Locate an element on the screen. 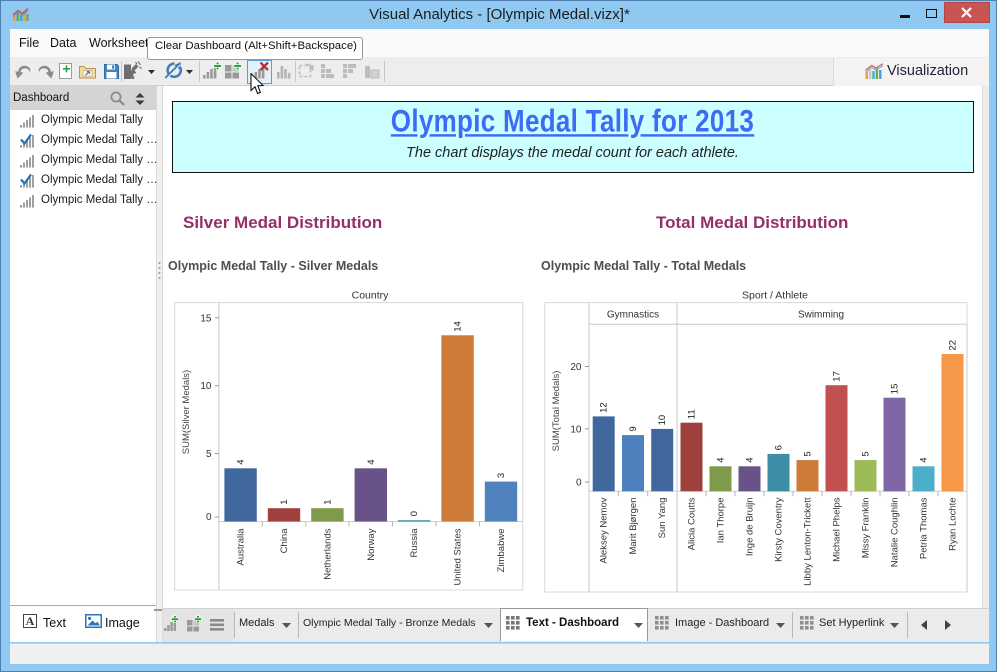 The height and width of the screenshot is (672, 997). svg-text: SUM(Silver Medals) is located at coordinates (186, 412).